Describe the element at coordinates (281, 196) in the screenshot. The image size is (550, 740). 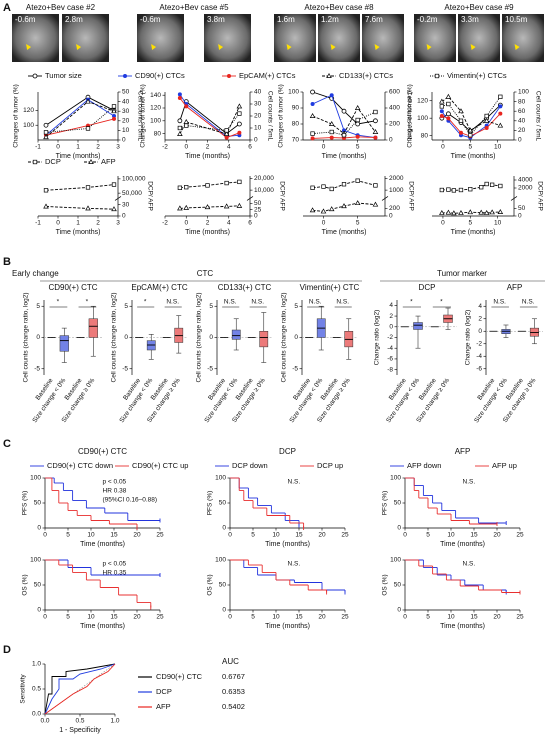
I see `y-axis-label: DCP/ AFP` at that location.